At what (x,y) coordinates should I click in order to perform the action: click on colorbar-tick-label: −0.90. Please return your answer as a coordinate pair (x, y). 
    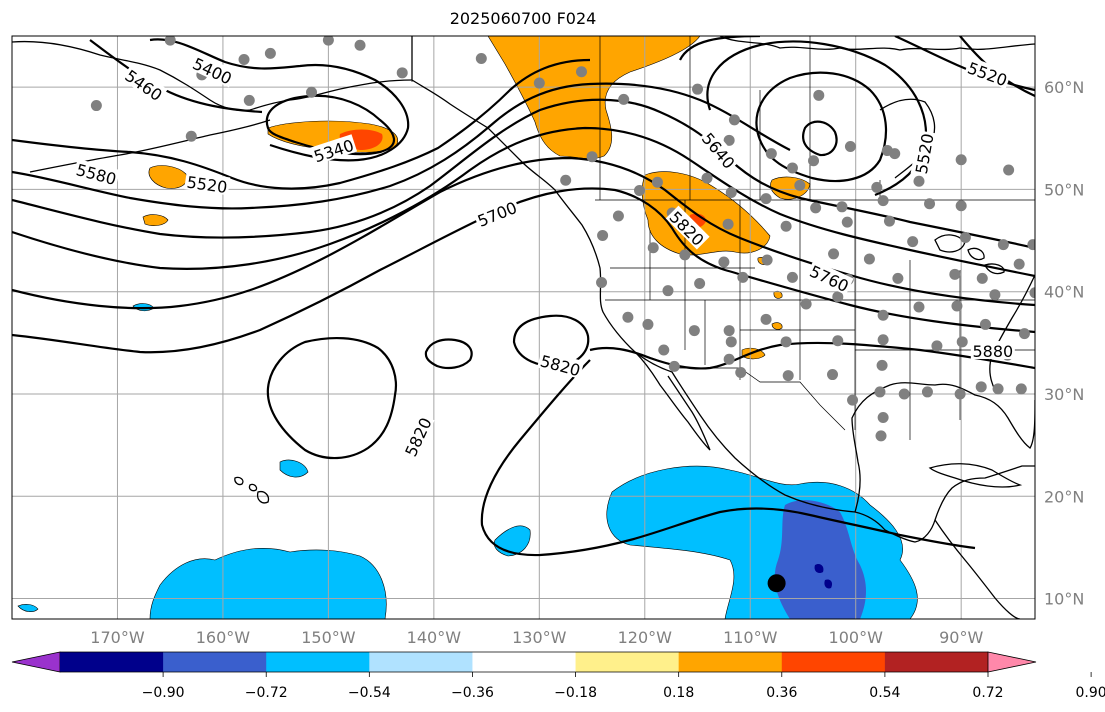
    Looking at the image, I should click on (163, 693).